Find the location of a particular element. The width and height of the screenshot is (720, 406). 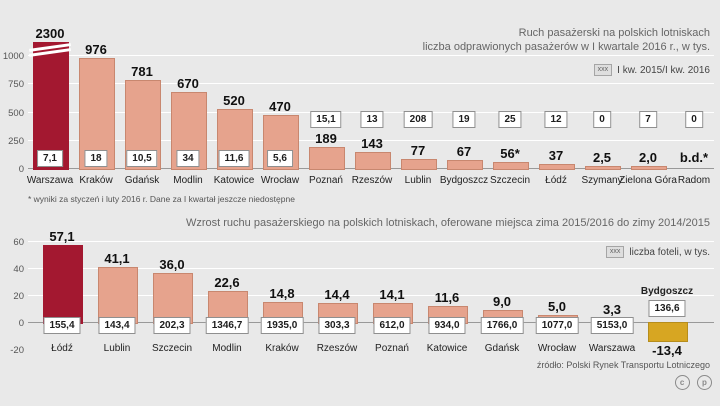

value-label-szymany: 2,5 is located at coordinates (602, 157).